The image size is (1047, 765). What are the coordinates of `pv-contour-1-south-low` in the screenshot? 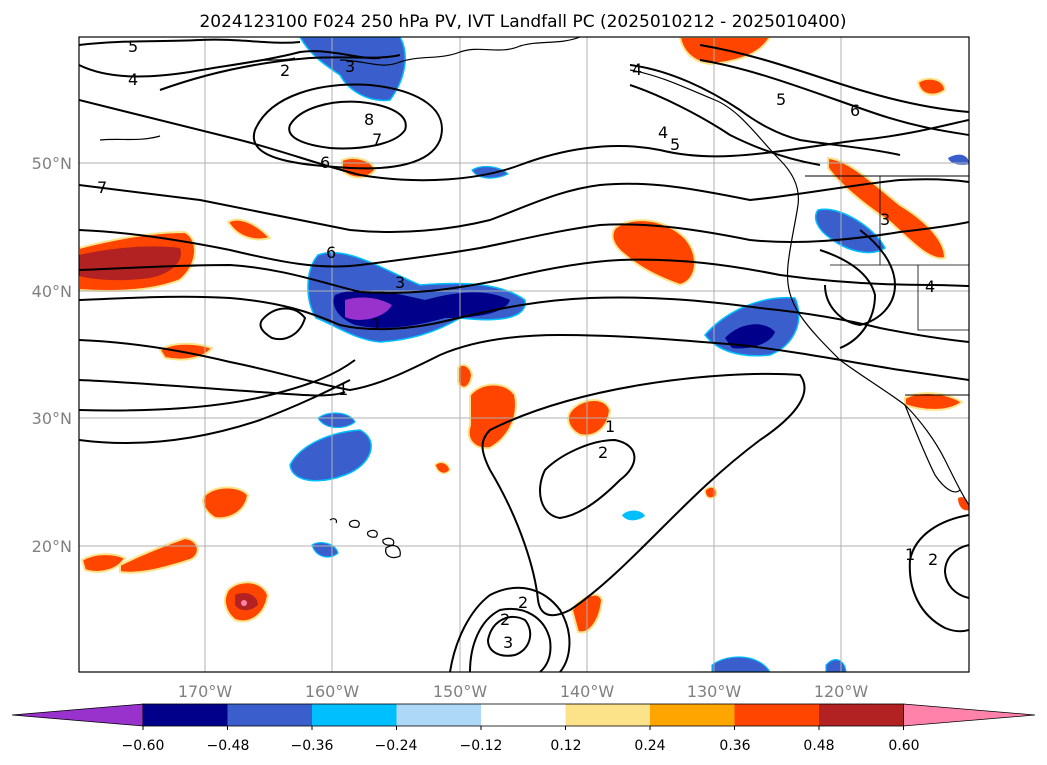 It's located at (510, 629).